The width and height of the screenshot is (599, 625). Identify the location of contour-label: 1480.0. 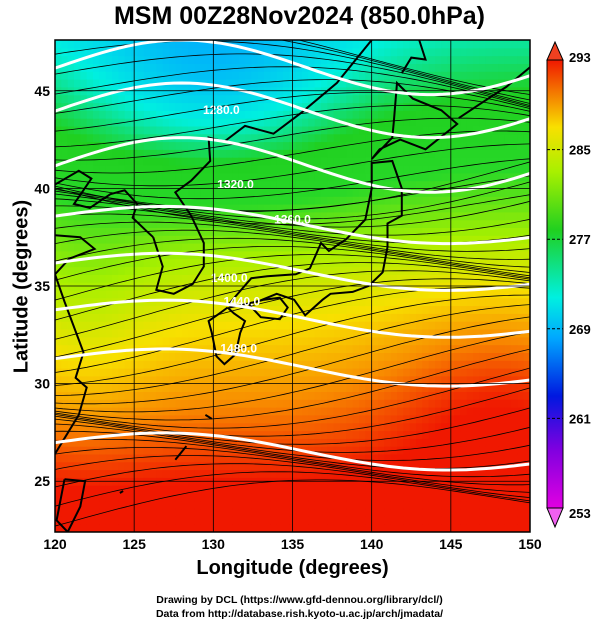
(238, 348).